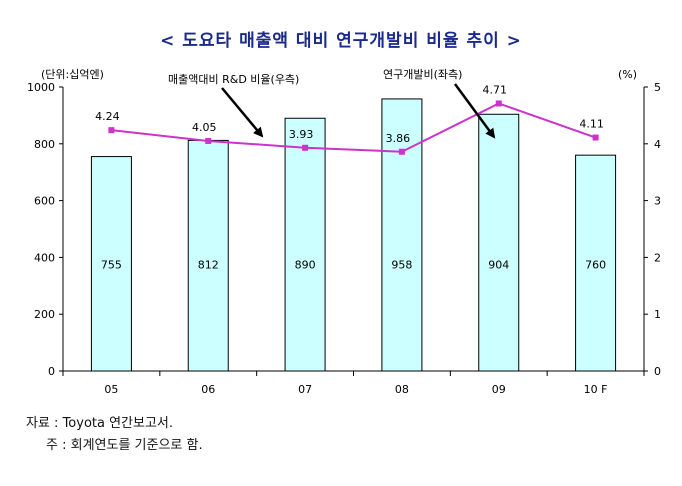 The image size is (682, 486). I want to click on right-tick-label: 1, so click(657, 314).